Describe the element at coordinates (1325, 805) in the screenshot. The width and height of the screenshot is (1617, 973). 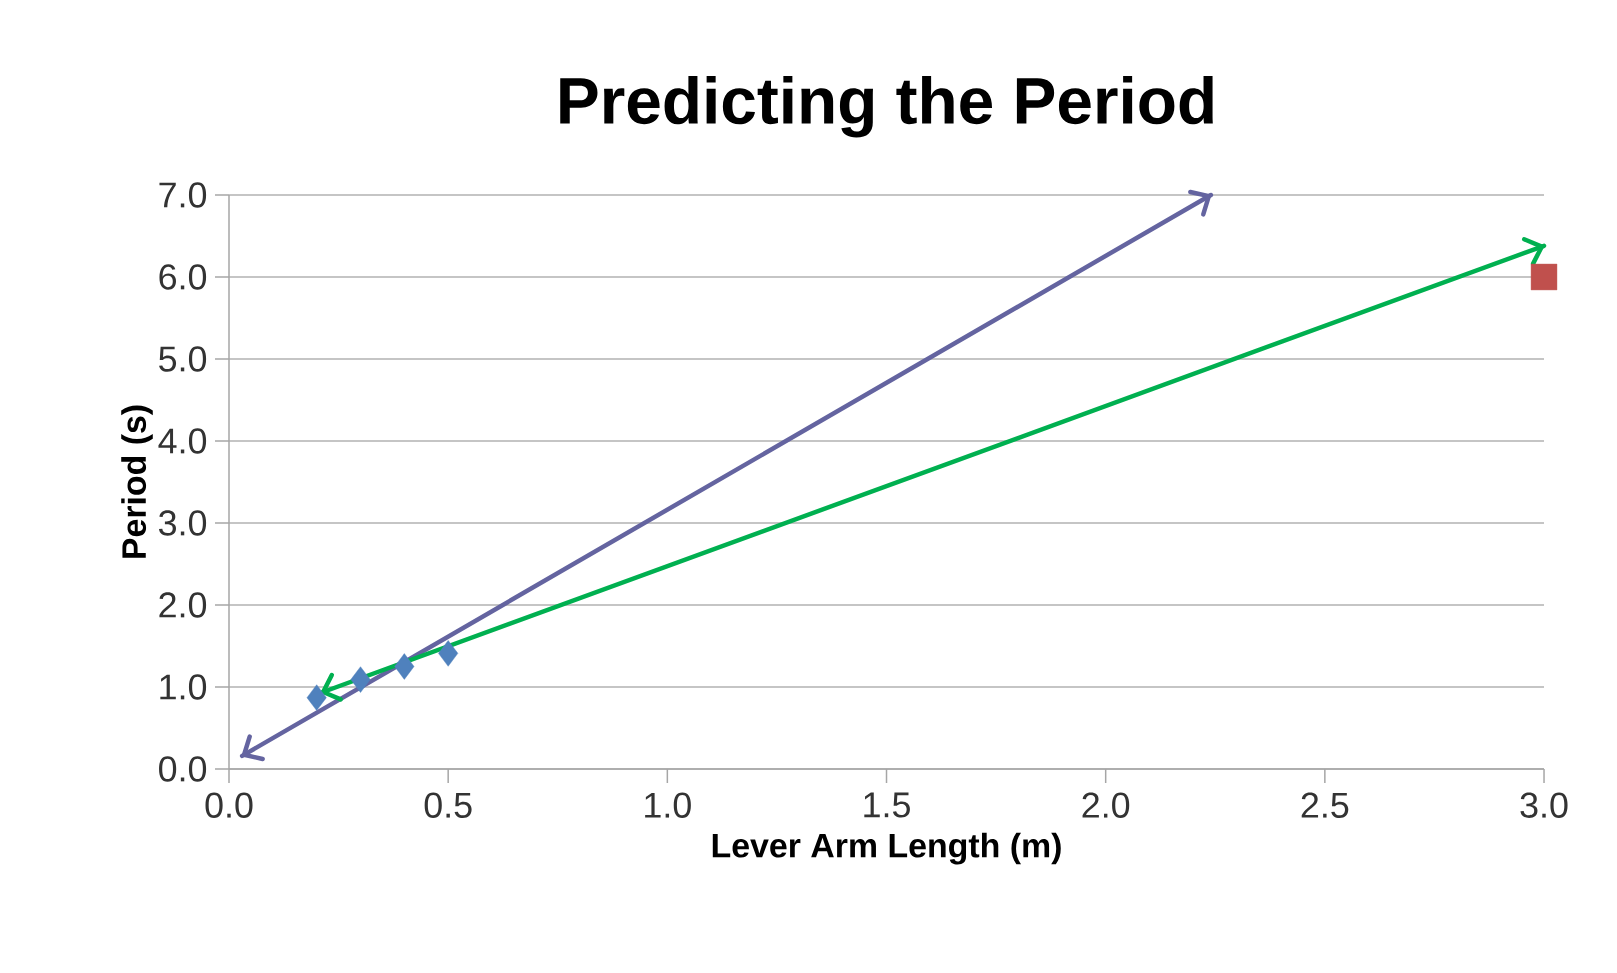
I see `x-tick-label: 2.5` at that location.